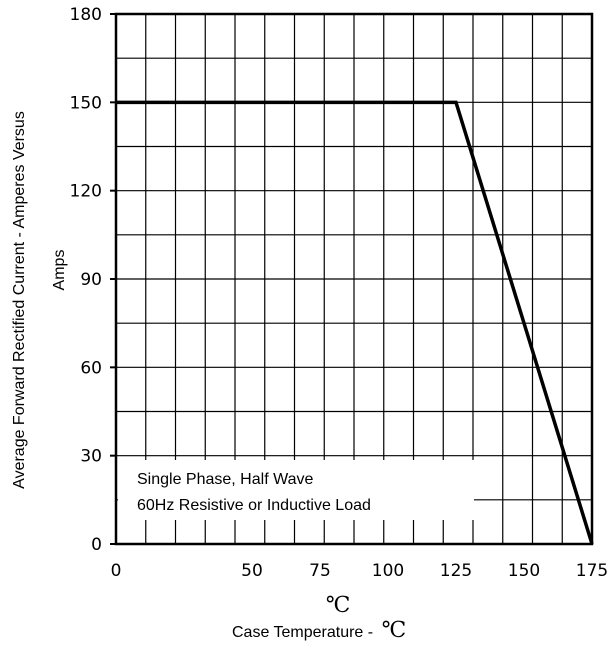 This screenshot has width=614, height=648. I want to click on x-tick-label: 125, so click(456, 571).